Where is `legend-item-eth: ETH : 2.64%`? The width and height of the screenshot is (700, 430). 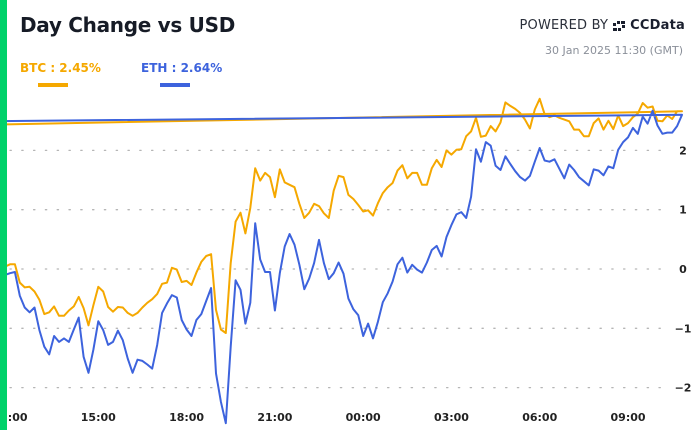
legend-item-eth: ETH : 2.64% is located at coordinates (182, 74).